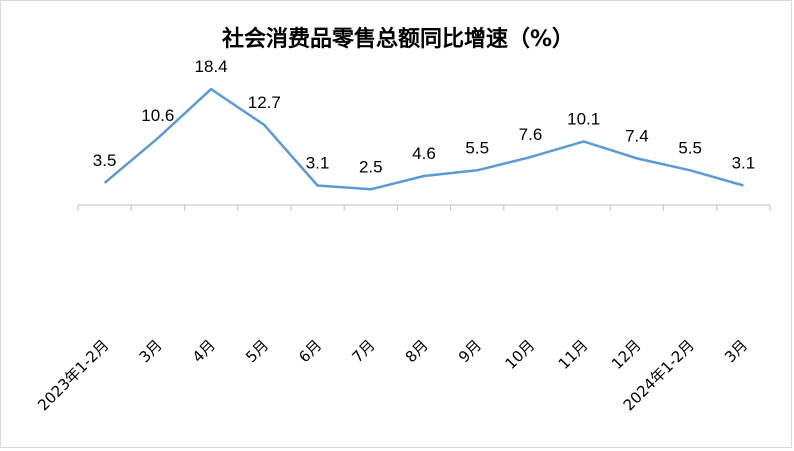 The image size is (794, 451). I want to click on x-tick-label: 5月, so click(257, 351).